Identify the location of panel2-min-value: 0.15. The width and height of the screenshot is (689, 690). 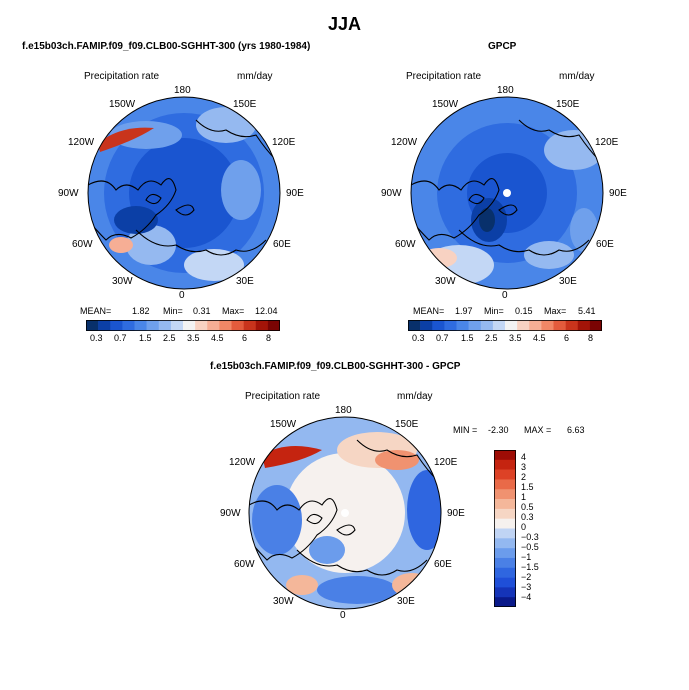
(524, 311).